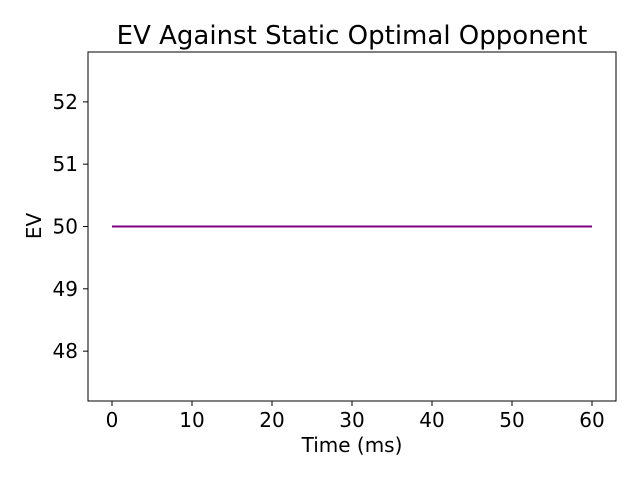 Image resolution: width=640 pixels, height=480 pixels. Describe the element at coordinates (65, 164) in the screenshot. I see `y-tick-label: 51` at that location.